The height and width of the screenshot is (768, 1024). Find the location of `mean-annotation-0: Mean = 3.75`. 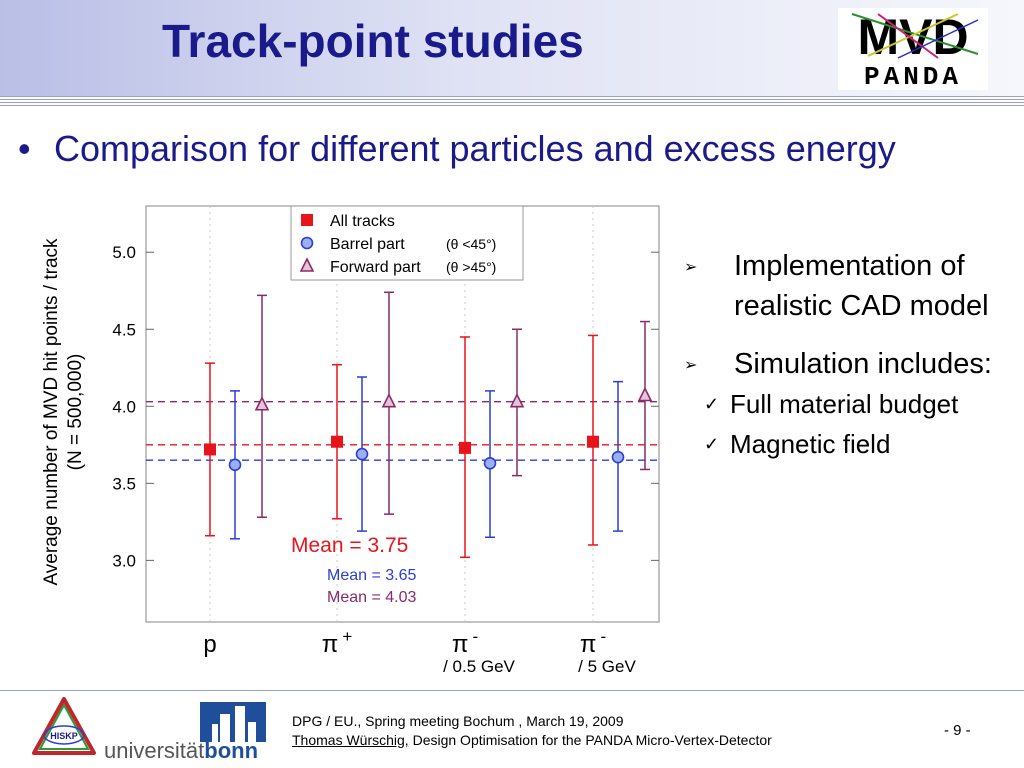

mean-annotation-0: Mean = 3.75 is located at coordinates (349, 545).